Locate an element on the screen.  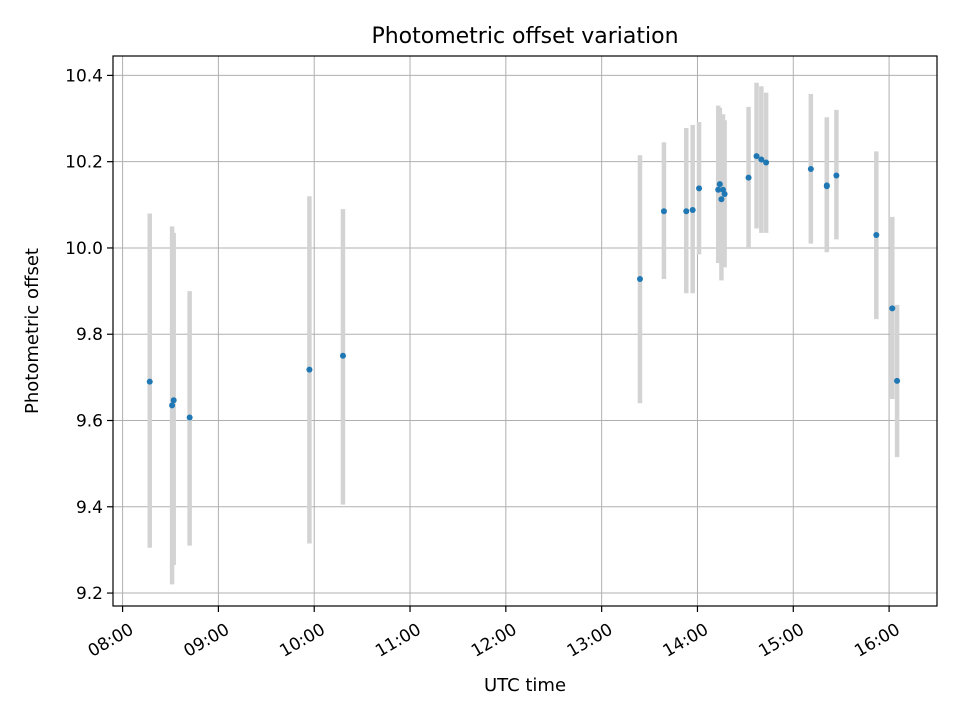
y-tick-label: 10.0 is located at coordinates (84, 249).